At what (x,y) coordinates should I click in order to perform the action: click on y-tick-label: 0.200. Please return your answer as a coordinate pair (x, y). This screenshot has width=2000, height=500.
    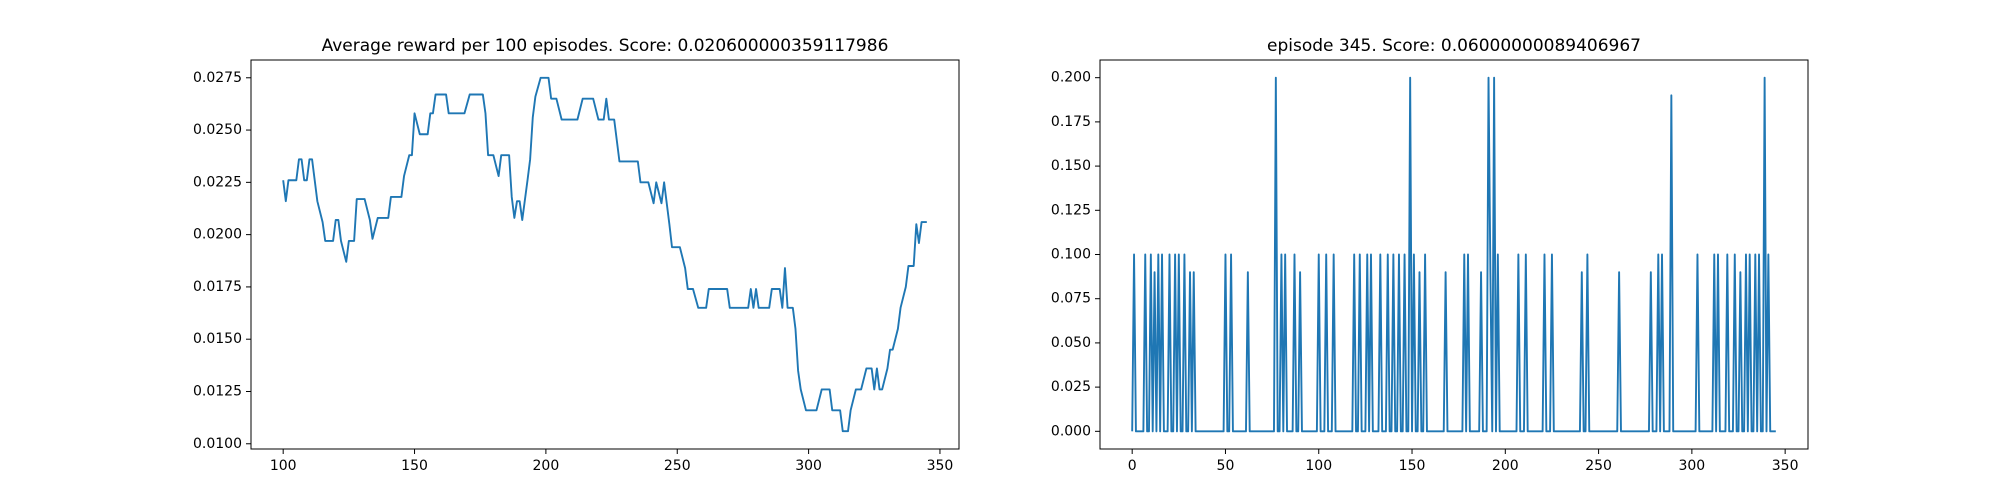
    Looking at the image, I should click on (1071, 78).